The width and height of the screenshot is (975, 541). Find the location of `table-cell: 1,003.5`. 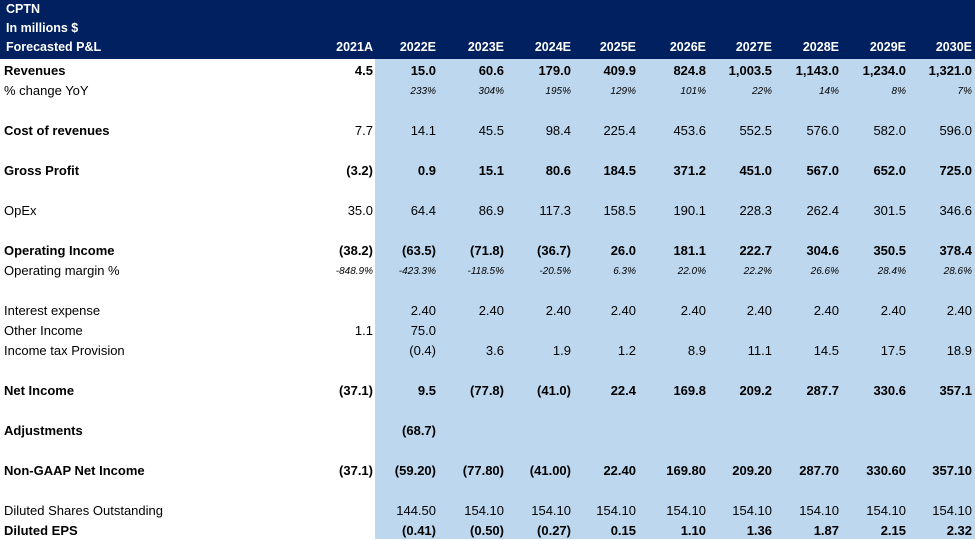

table-cell: 1,003.5 is located at coordinates (750, 70).